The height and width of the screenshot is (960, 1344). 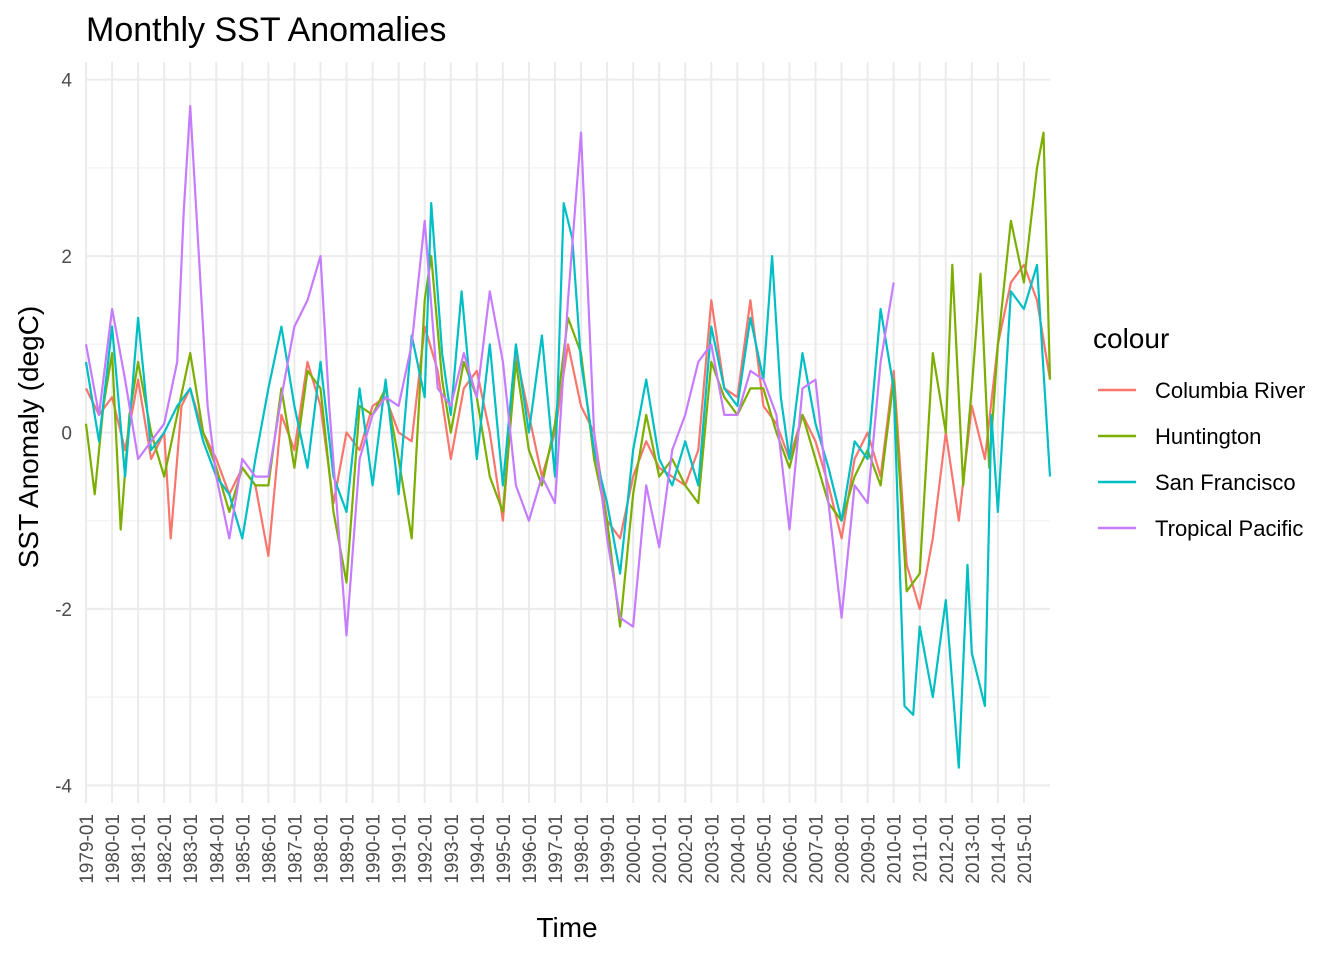 I want to click on y-tick-label: -4, so click(x=63, y=786).